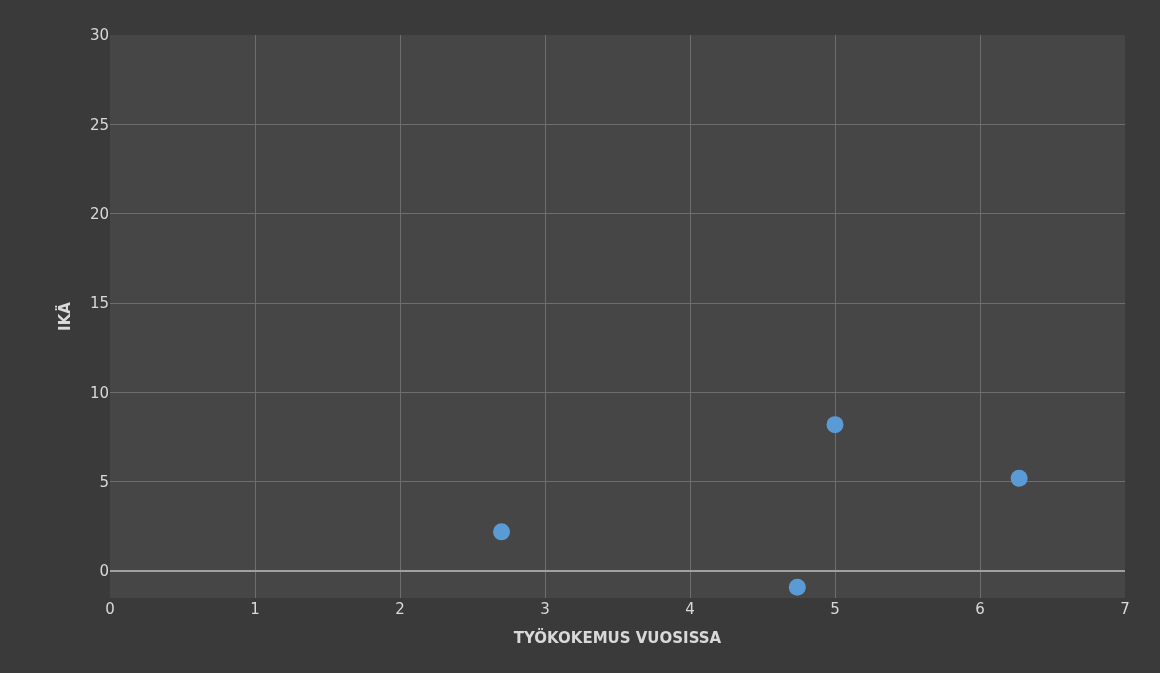 The image size is (1160, 673). I want to click on y-tick-label: 25, so click(99, 124).